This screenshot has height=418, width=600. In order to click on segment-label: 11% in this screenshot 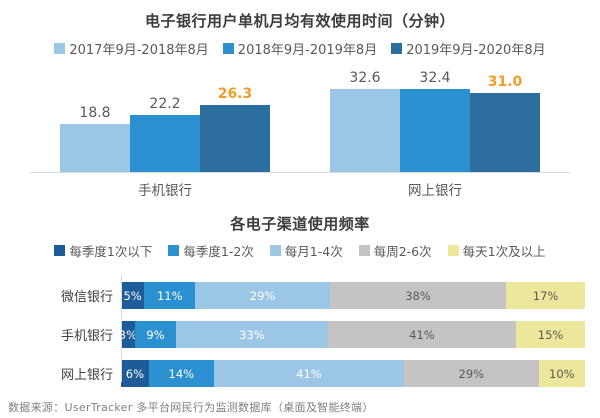, I will do `click(169, 295)`.